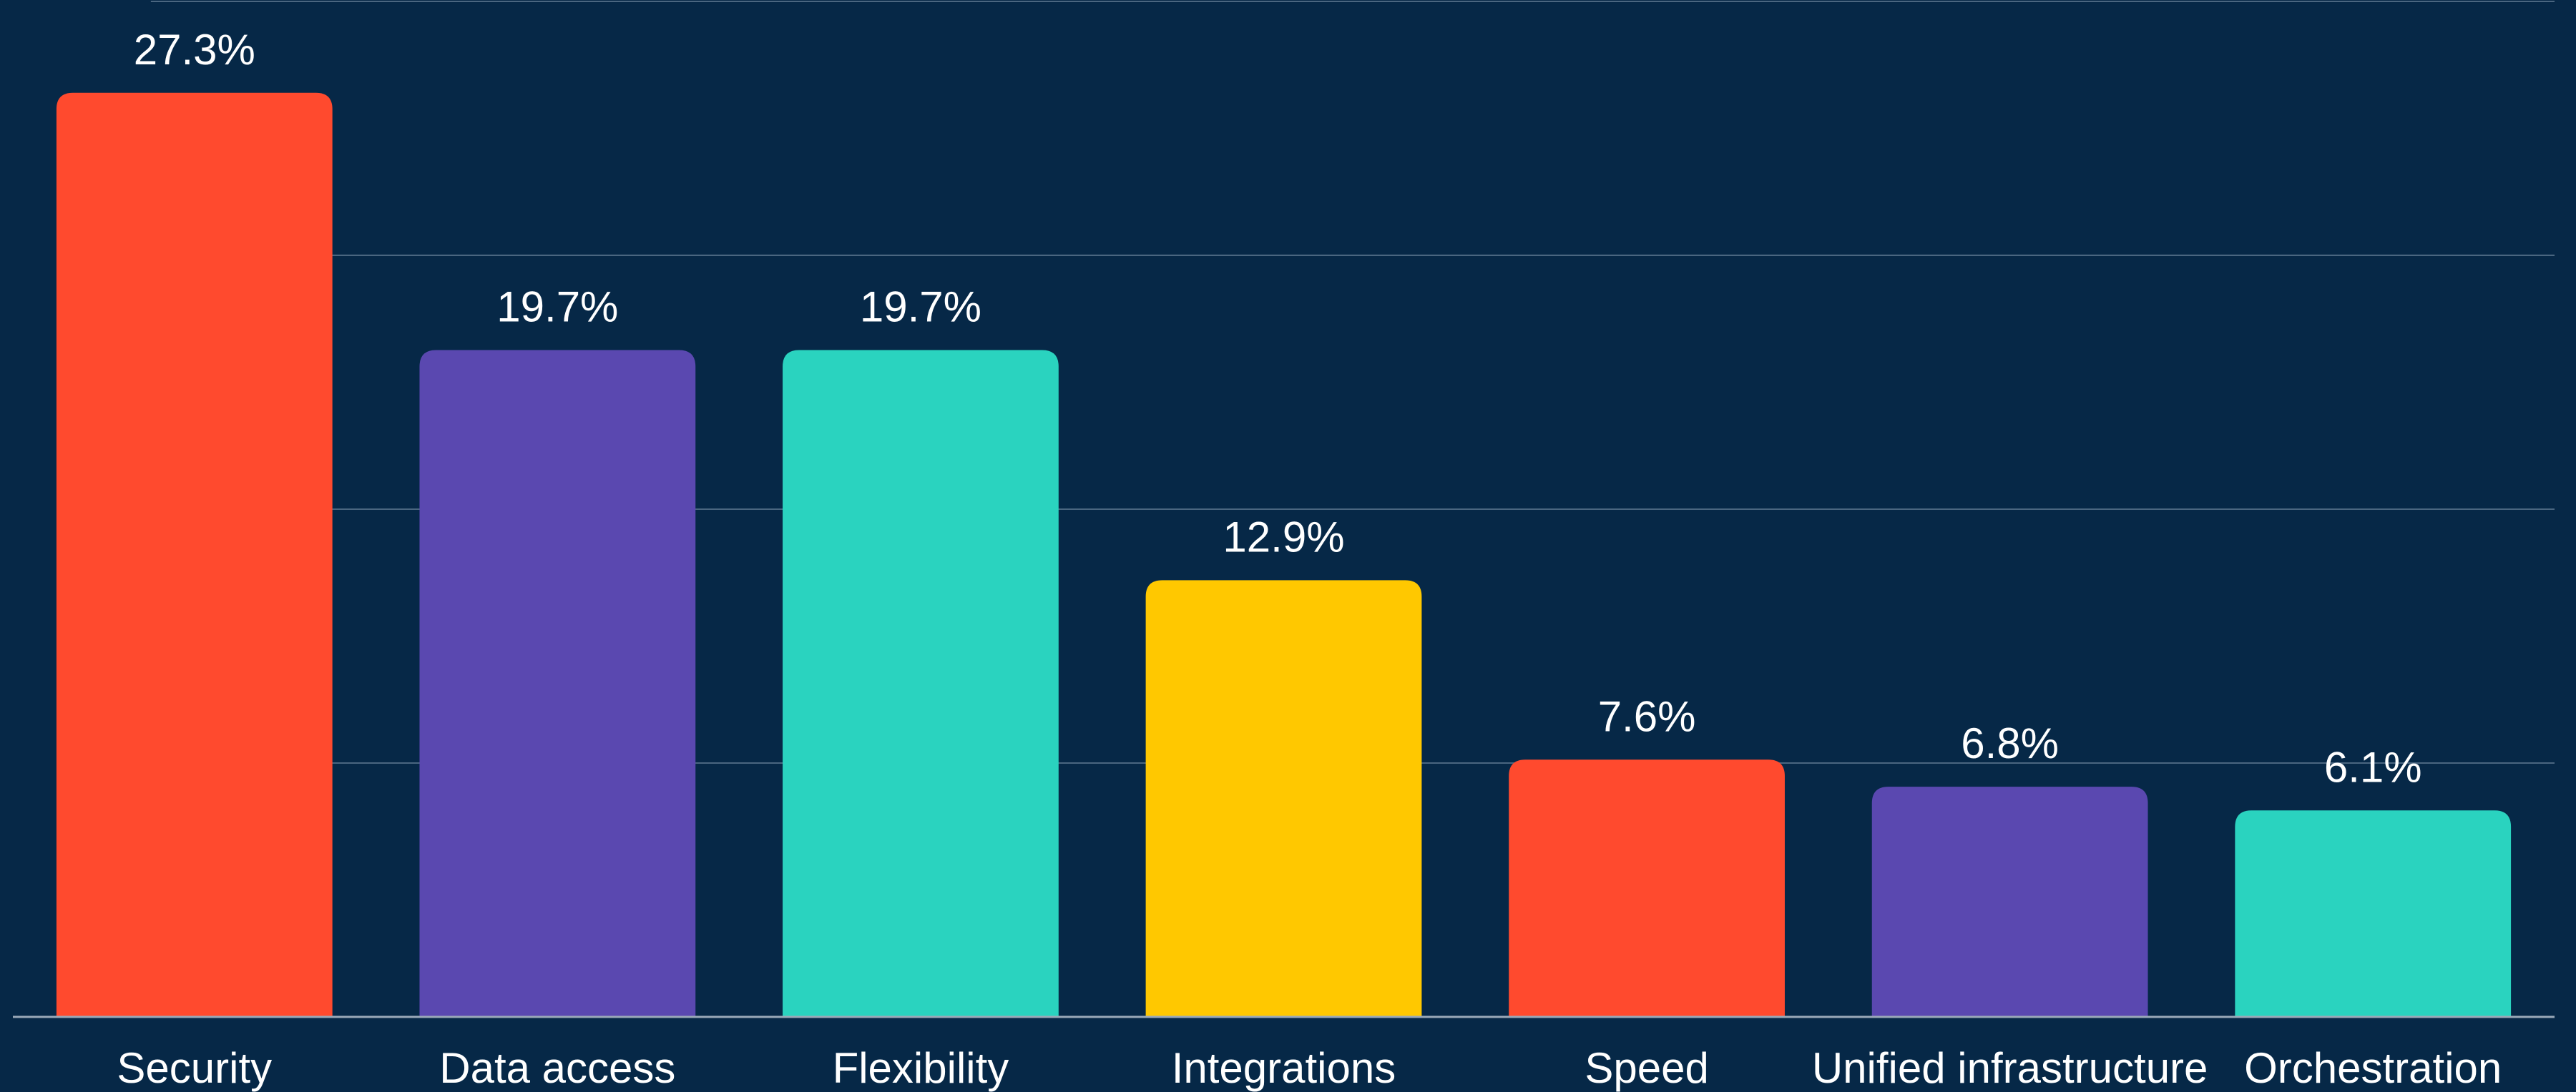 The width and height of the screenshot is (2576, 1092). What do you see at coordinates (2010, 743) in the screenshot?
I see `value-label: 6.8%` at bounding box center [2010, 743].